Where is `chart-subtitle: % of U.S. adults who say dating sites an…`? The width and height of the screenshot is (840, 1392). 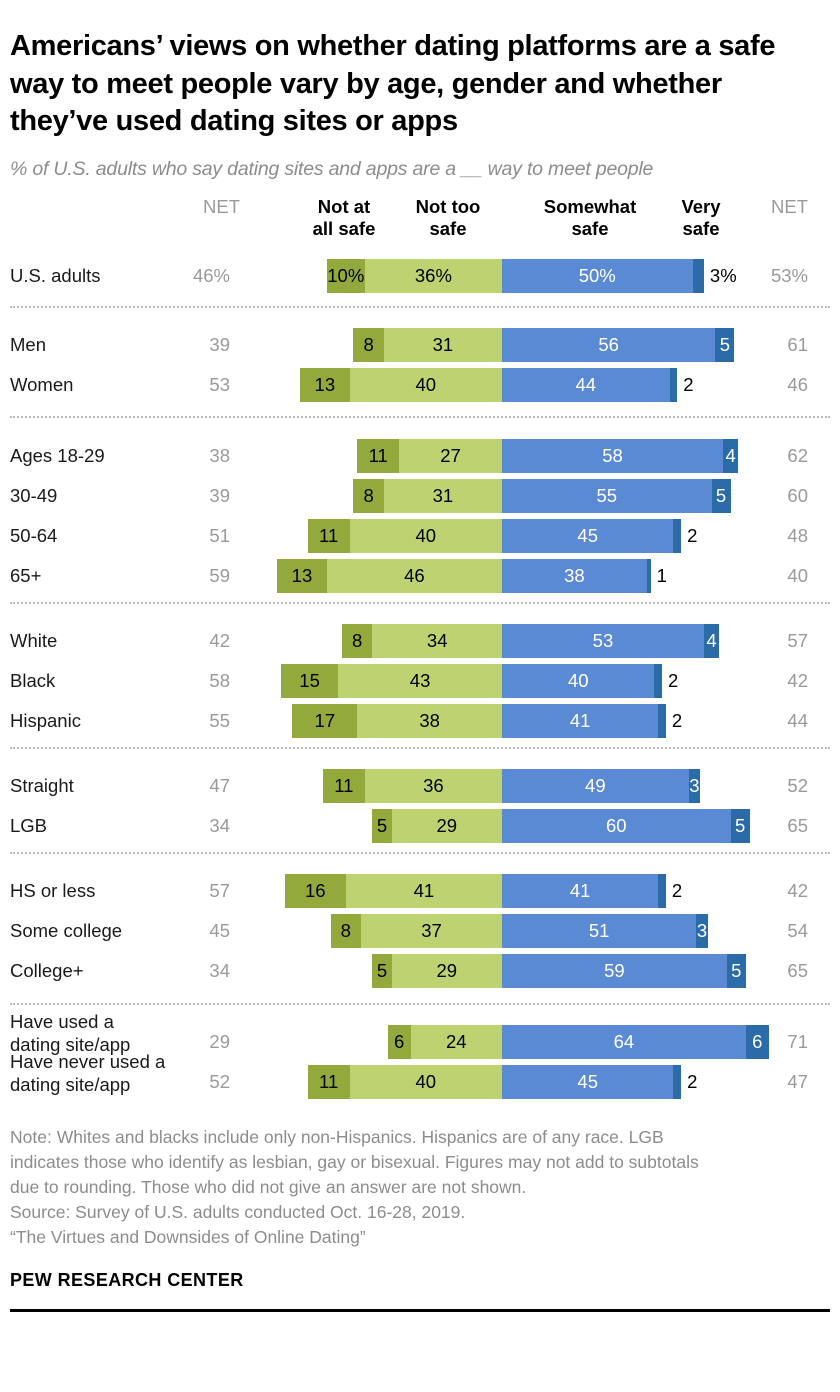
chart-subtitle: % of U.S. adults who say dating sites an… is located at coordinates (332, 169).